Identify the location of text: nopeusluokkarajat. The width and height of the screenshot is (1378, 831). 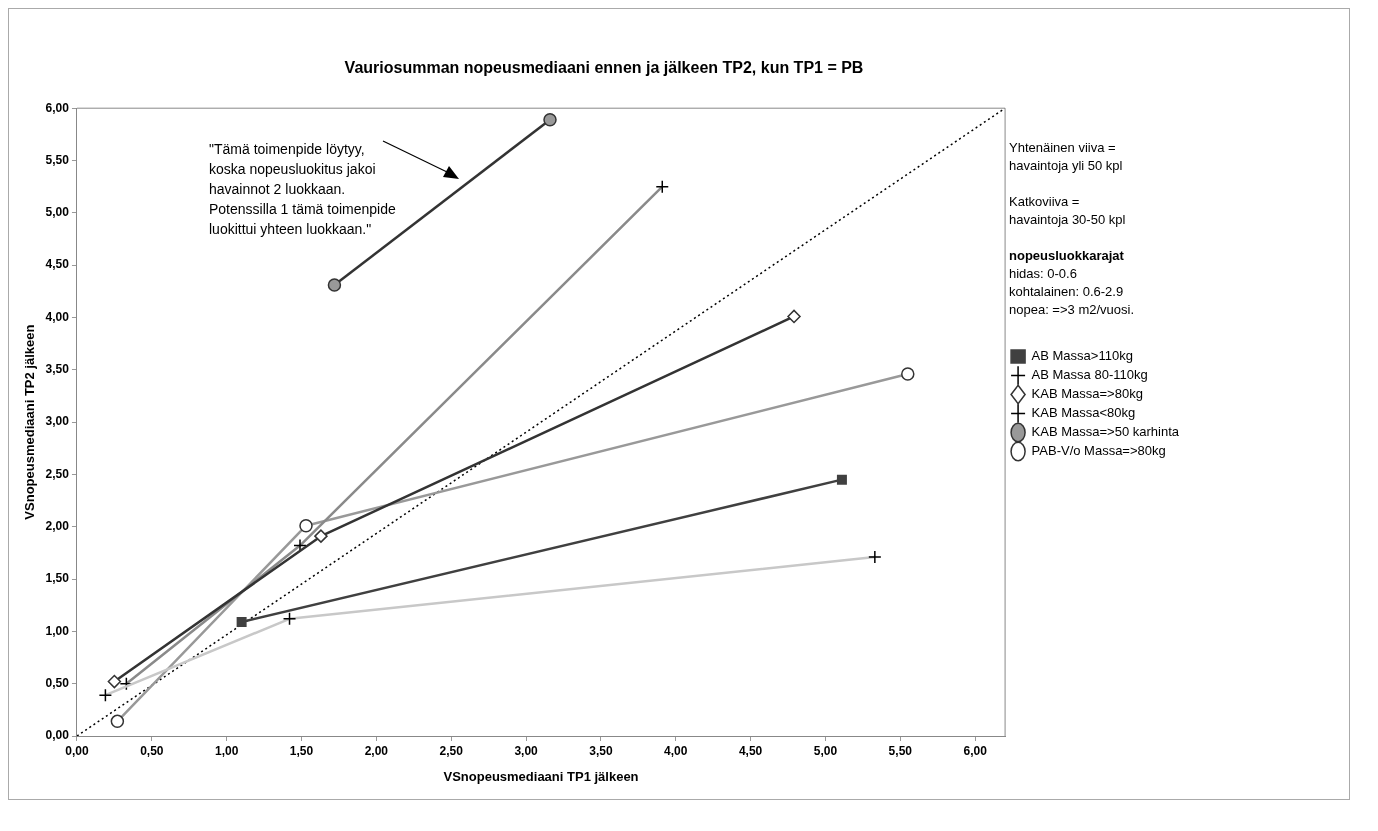
(1067, 256).